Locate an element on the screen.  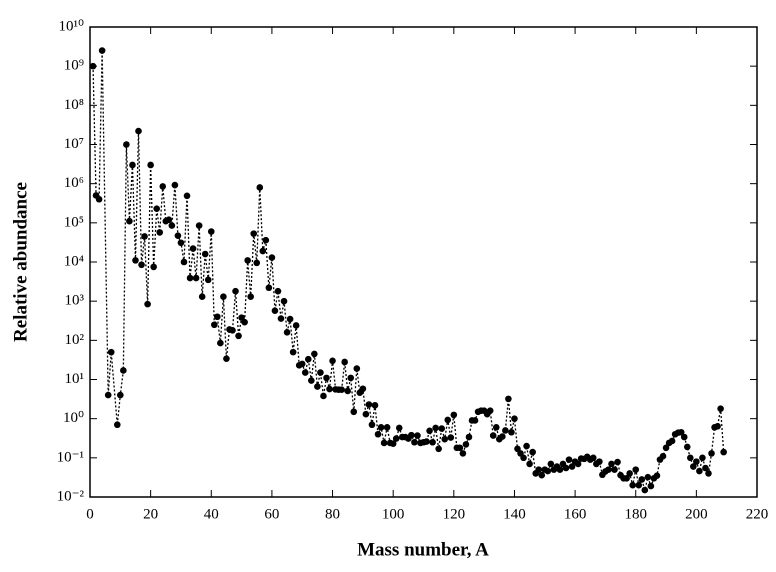
y-tick-label: 10² is located at coordinates (75, 340).